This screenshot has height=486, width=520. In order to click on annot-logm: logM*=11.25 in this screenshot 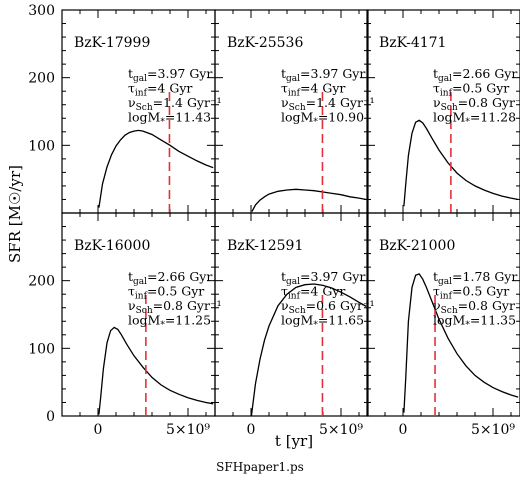, I will do `click(169, 322)`.